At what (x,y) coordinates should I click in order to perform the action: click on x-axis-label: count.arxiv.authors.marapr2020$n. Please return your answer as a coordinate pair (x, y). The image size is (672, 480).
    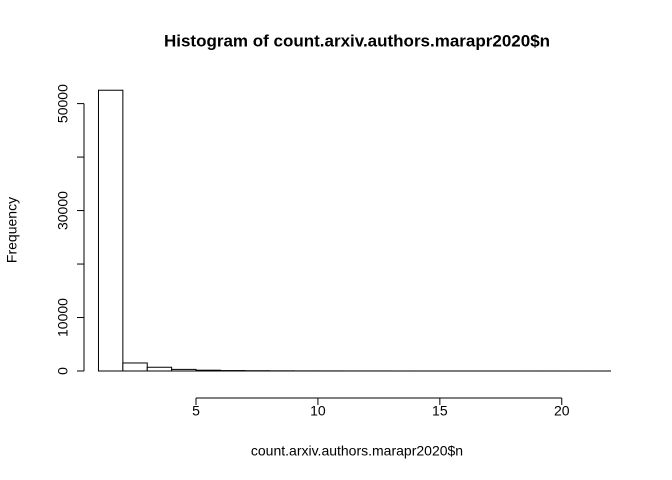
    Looking at the image, I should click on (357, 451).